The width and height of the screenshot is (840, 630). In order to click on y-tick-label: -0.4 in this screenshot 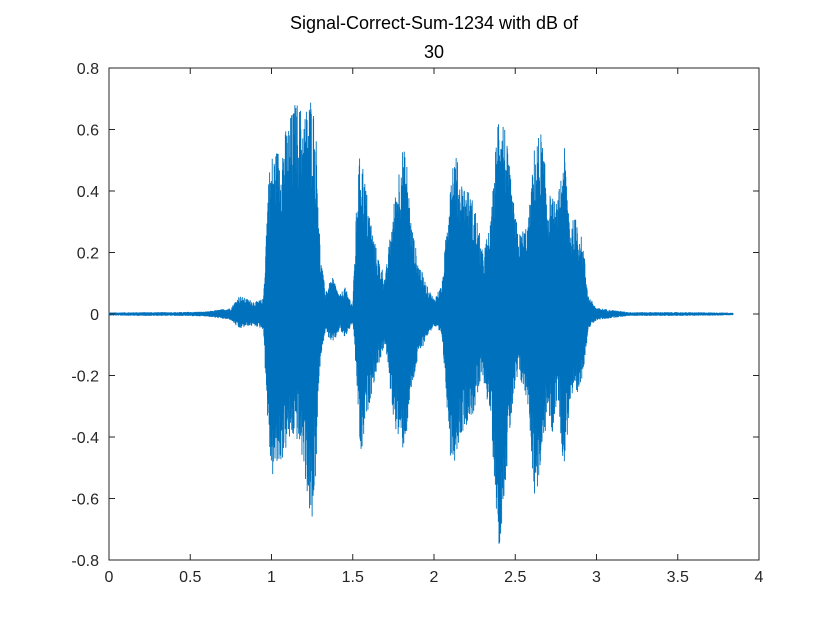, I will do `click(85, 438)`.